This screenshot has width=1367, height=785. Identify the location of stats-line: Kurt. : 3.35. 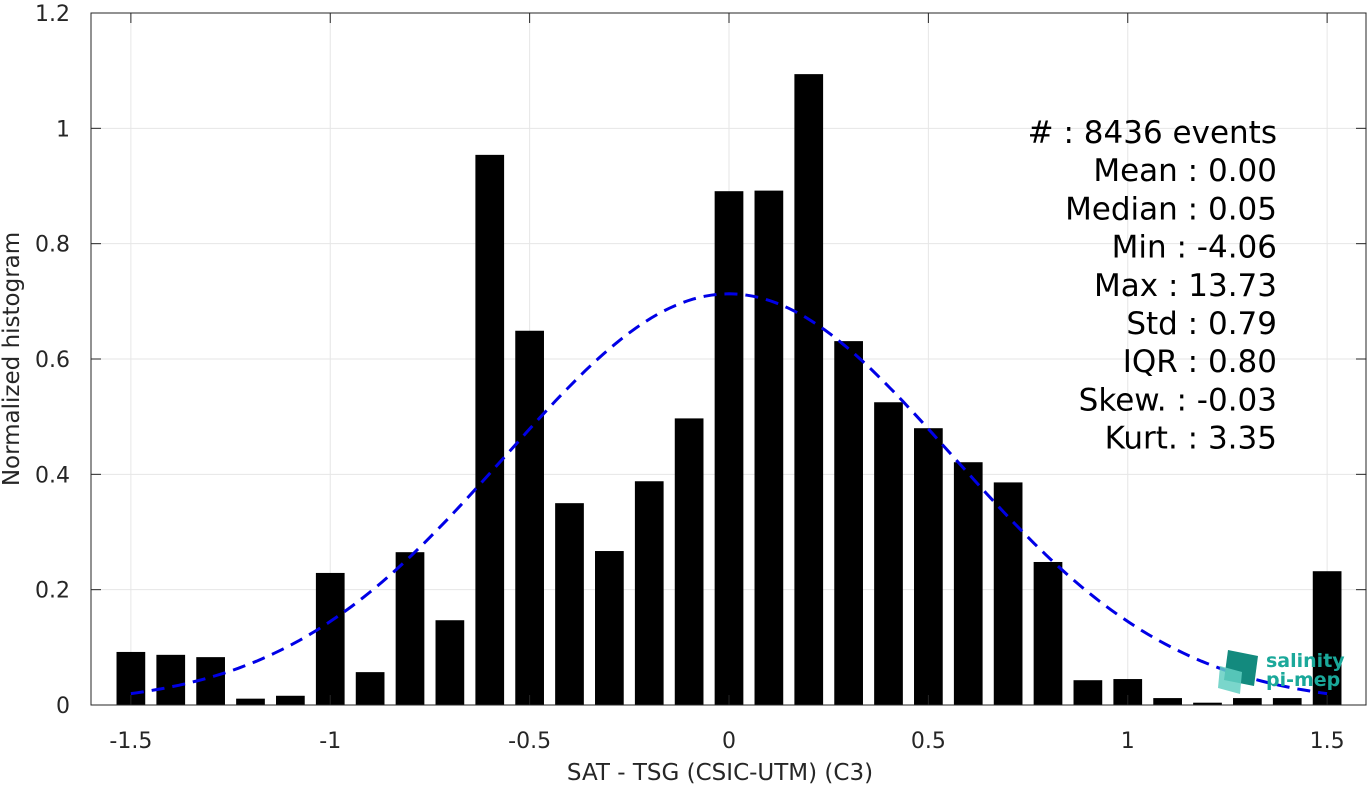
(1191, 439).